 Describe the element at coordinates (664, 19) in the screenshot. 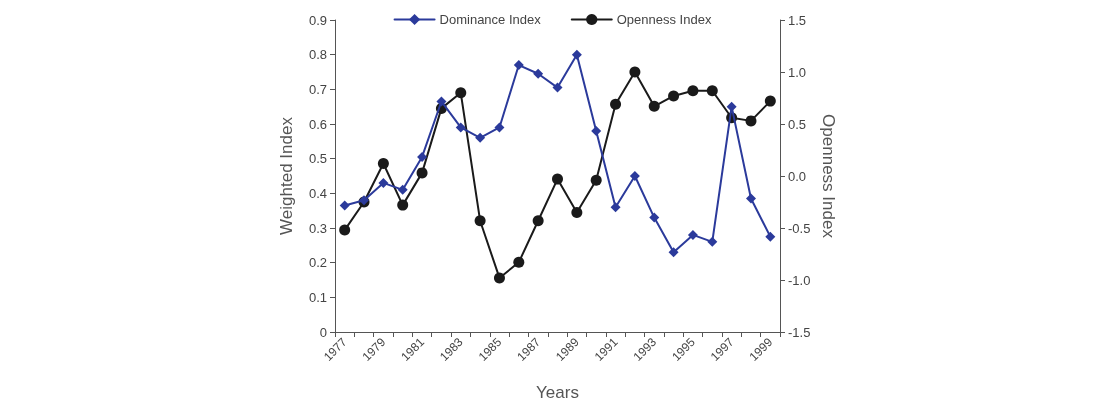

I see `legend-label: Openness Index` at that location.